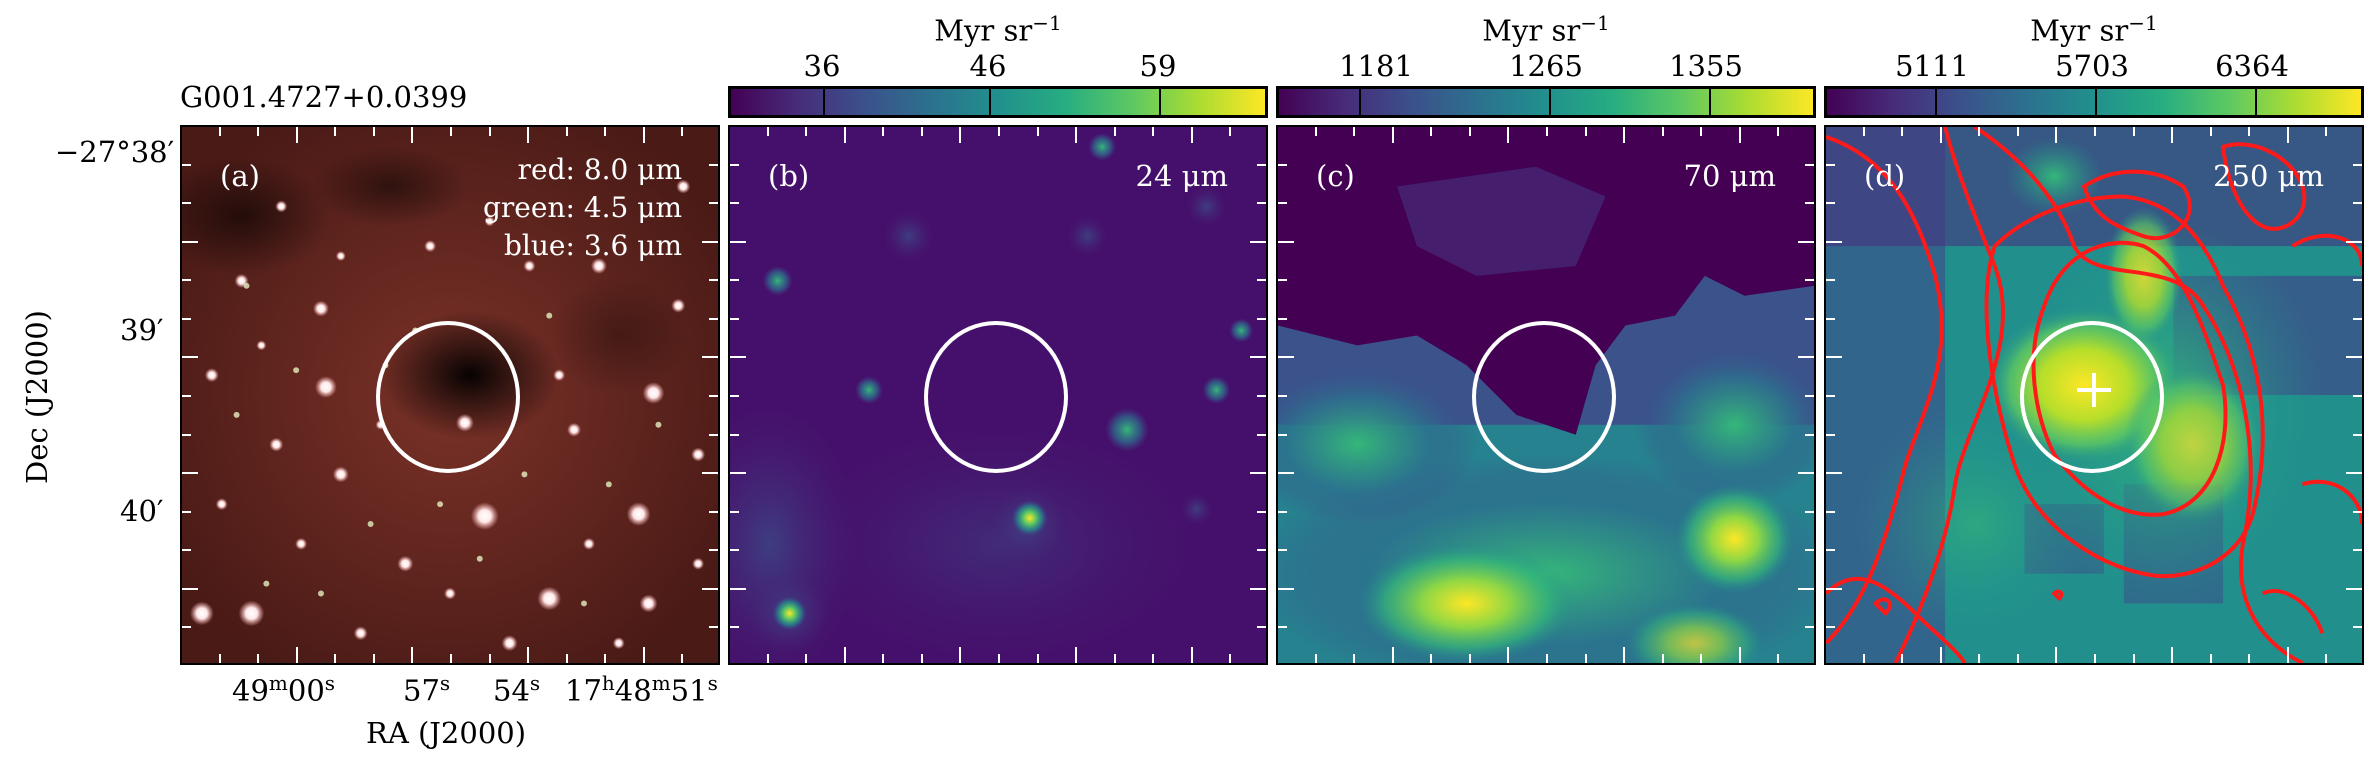  Describe the element at coordinates (641, 689) in the screenshot. I see `ra-tick-label: 17h48m51s` at that location.